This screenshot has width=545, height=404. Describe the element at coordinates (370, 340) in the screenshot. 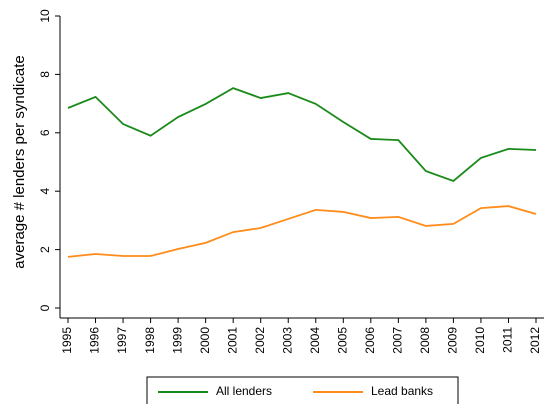

I see `x-tick-label: 2006` at that location.